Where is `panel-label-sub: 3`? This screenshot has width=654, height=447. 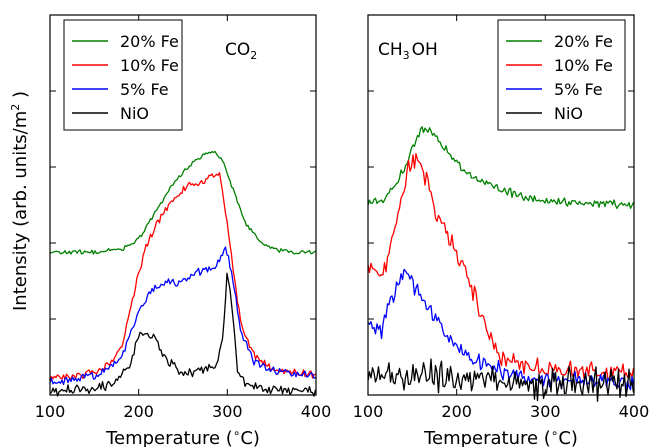 panel-label-sub: 3 is located at coordinates (406, 55).